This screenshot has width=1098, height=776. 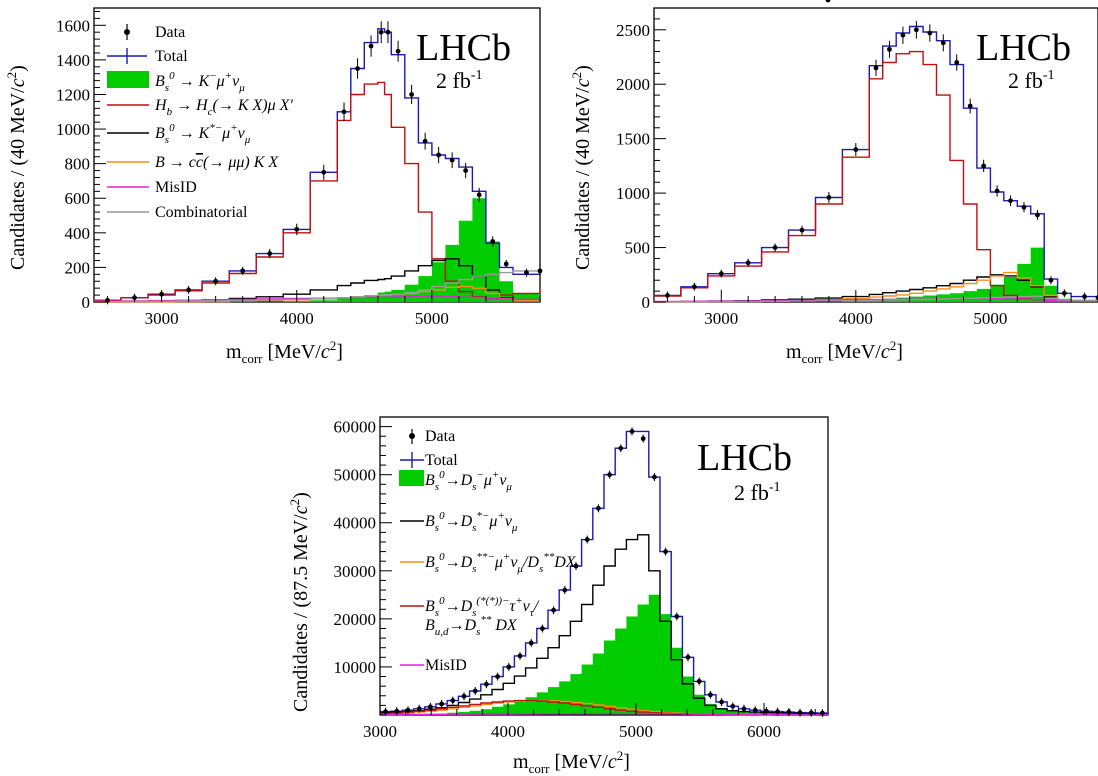 I want to click on svg-text: MisID, so click(x=446, y=665).